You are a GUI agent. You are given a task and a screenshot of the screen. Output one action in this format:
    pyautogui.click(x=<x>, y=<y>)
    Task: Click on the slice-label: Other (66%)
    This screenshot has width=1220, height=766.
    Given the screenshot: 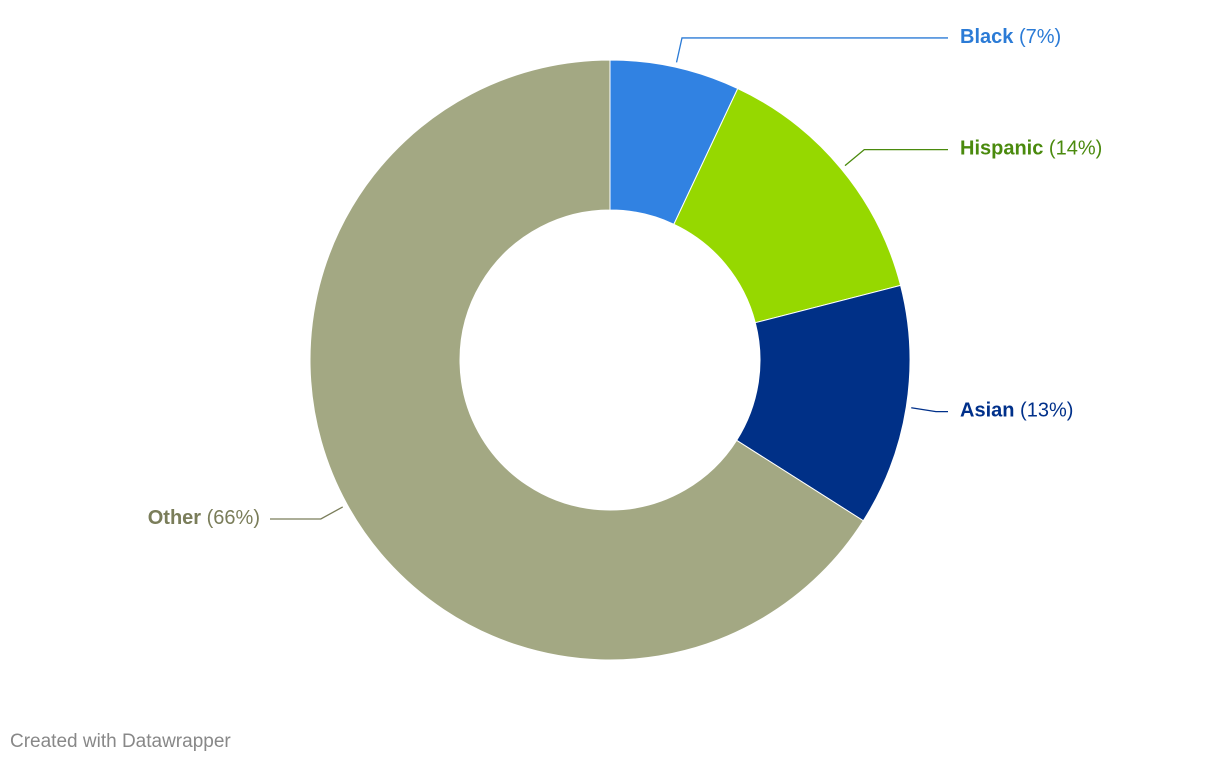 What is the action you would take?
    pyautogui.click(x=204, y=518)
    